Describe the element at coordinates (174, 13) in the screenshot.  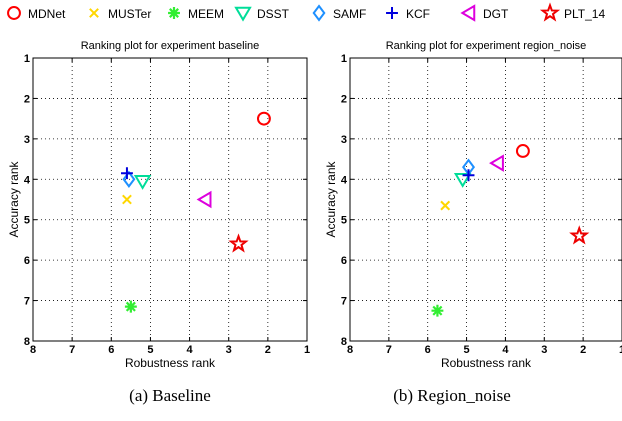
I see `legend-marker-meem` at that location.